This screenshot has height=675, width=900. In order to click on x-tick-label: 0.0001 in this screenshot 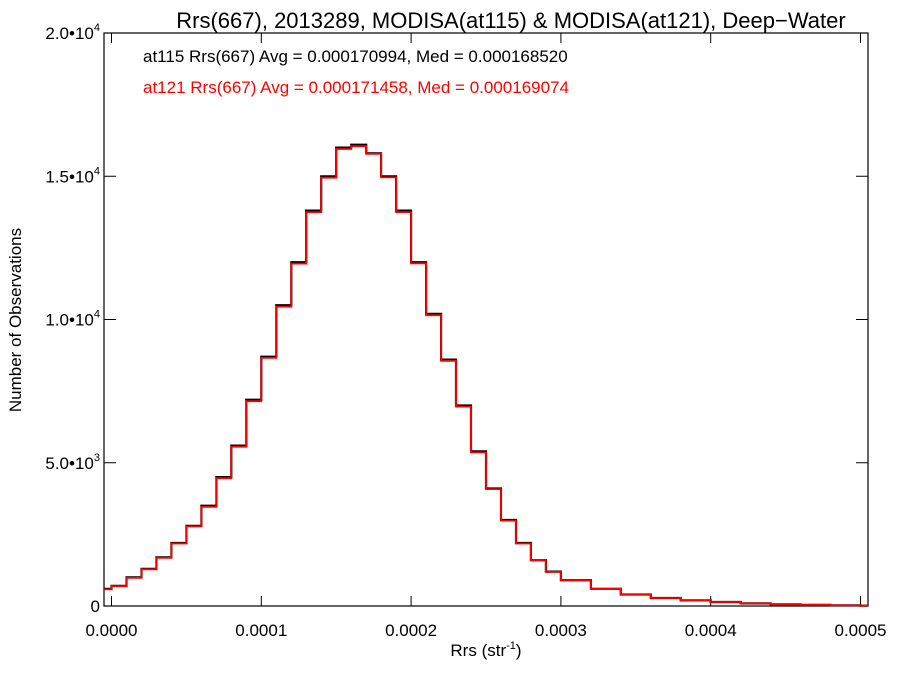, I will do `click(261, 630)`.